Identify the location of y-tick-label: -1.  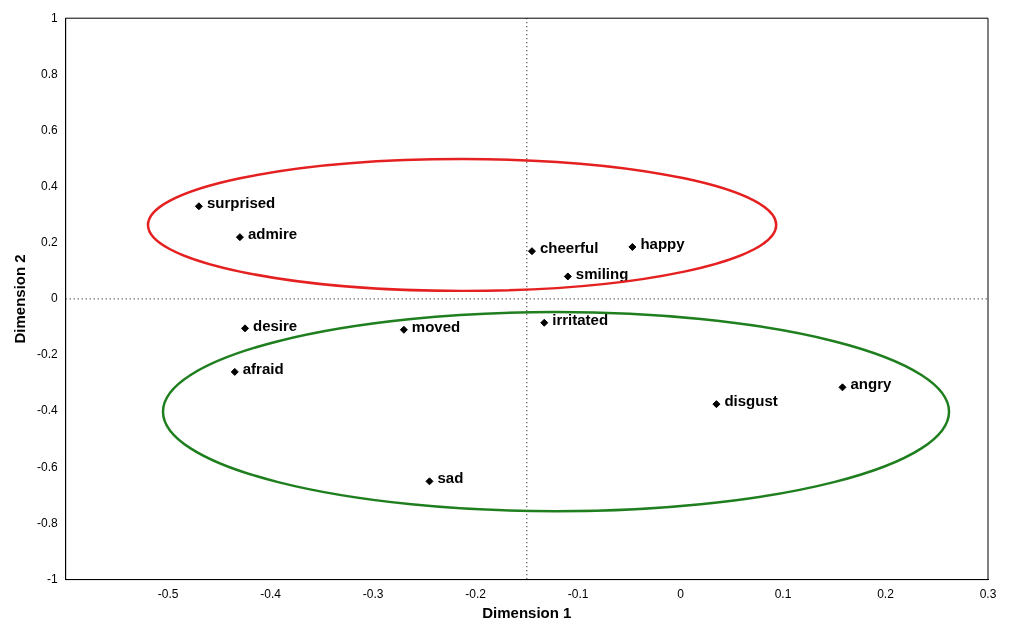
(52, 578).